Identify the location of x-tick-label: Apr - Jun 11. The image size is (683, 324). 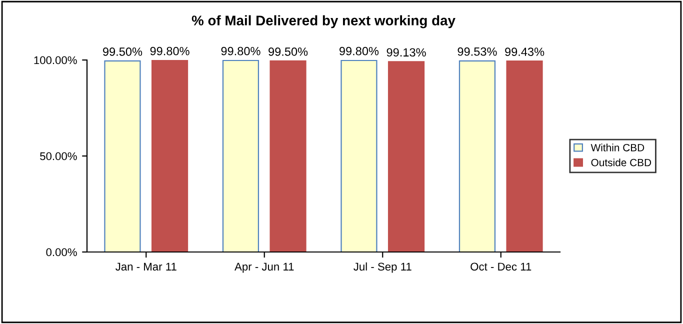
(264, 267).